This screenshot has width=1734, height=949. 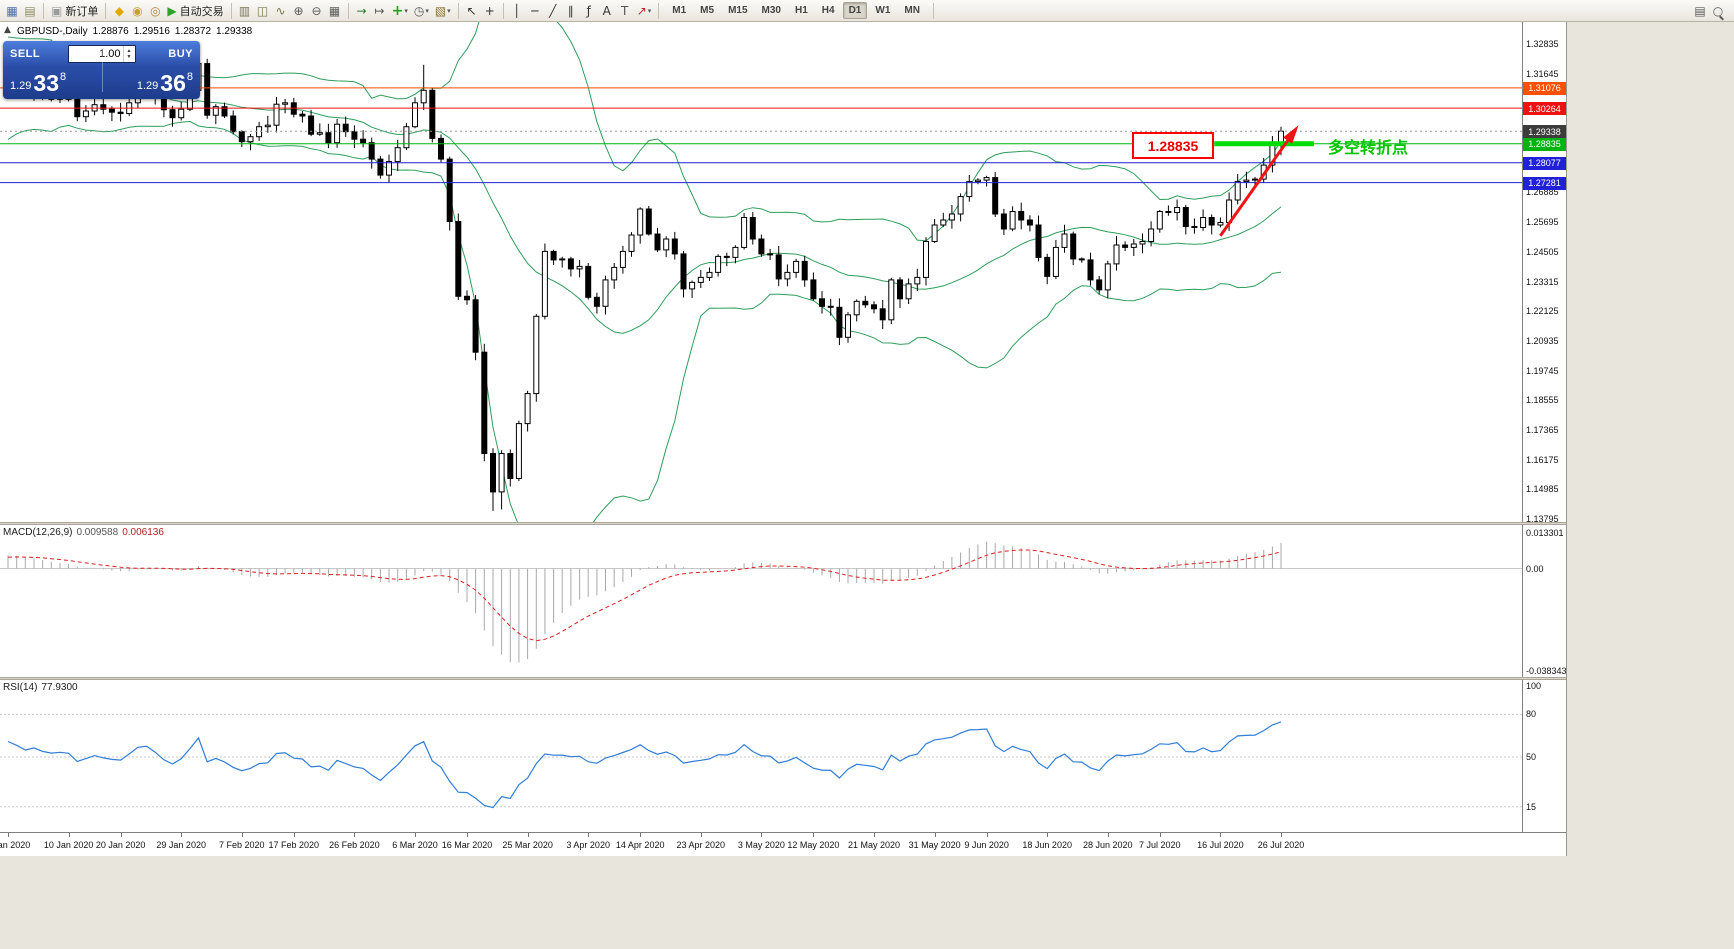 What do you see at coordinates (119, 11) in the screenshot?
I see `metaeditor-button: ◆` at bounding box center [119, 11].